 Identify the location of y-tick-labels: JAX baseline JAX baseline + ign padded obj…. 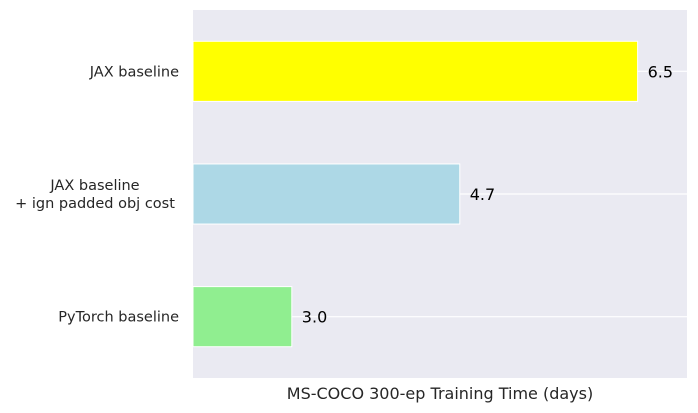
(97, 194).